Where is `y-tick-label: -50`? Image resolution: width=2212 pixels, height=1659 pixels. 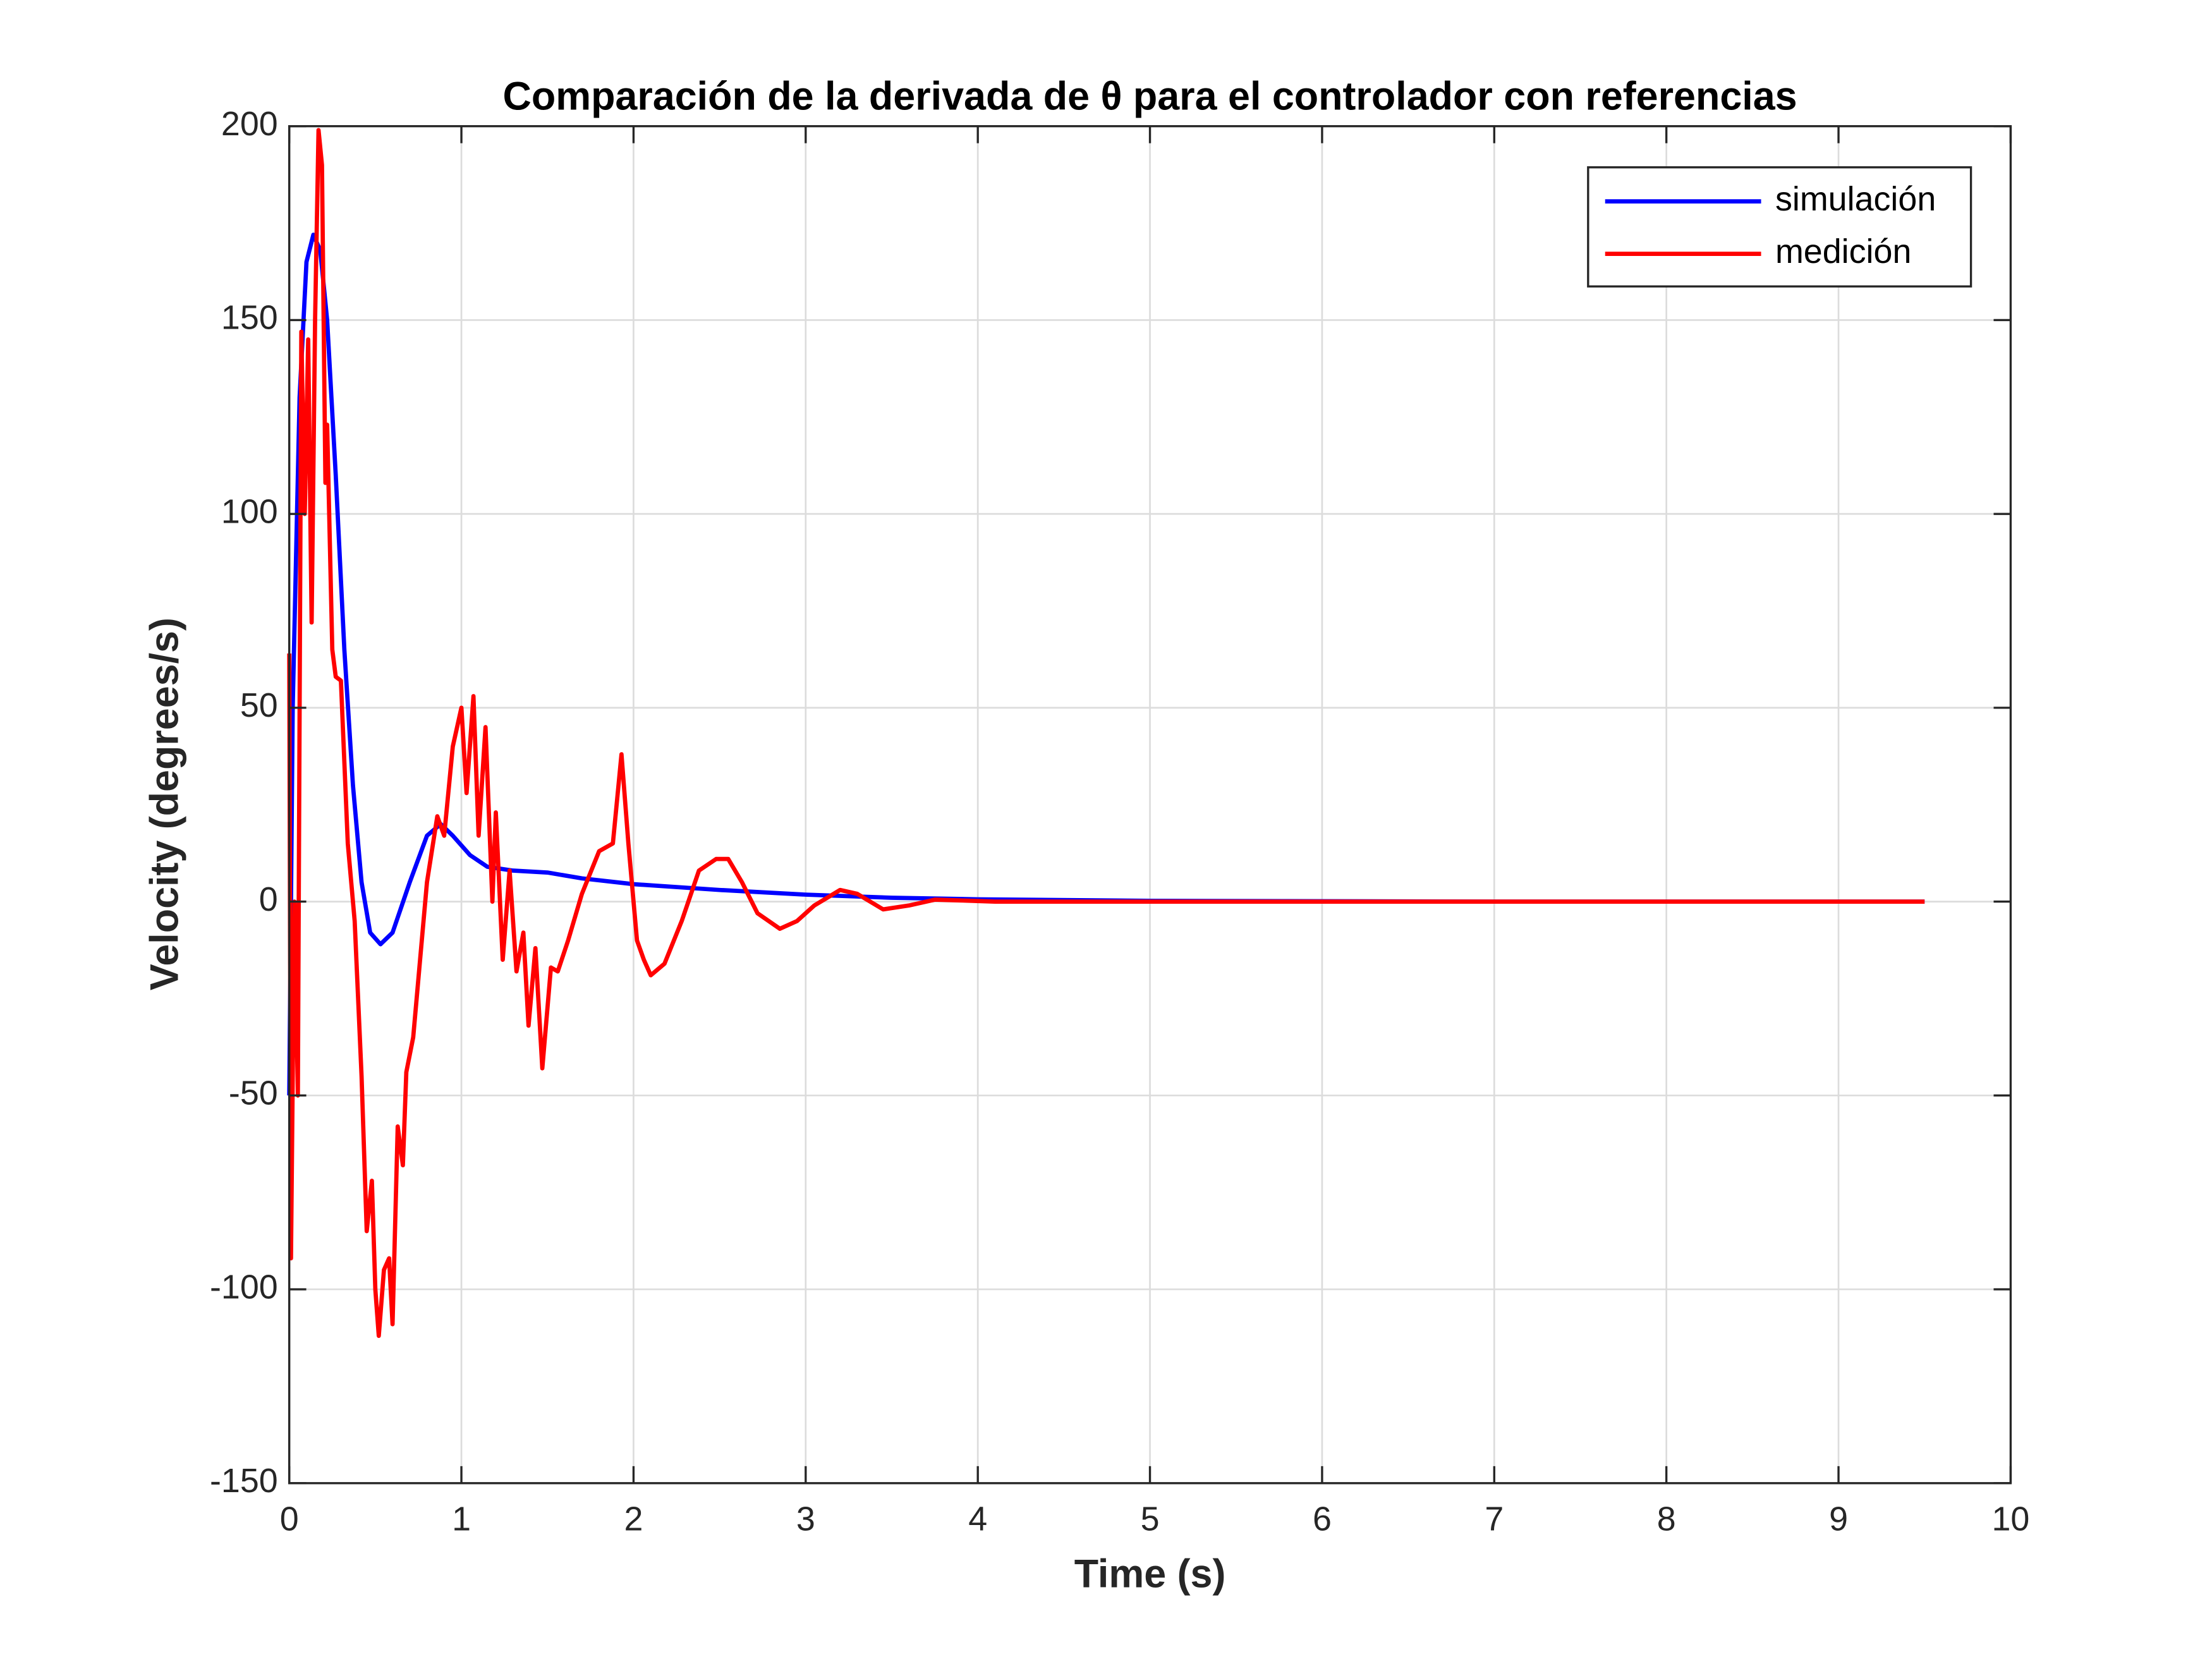 y-tick-label: -50 is located at coordinates (253, 1093).